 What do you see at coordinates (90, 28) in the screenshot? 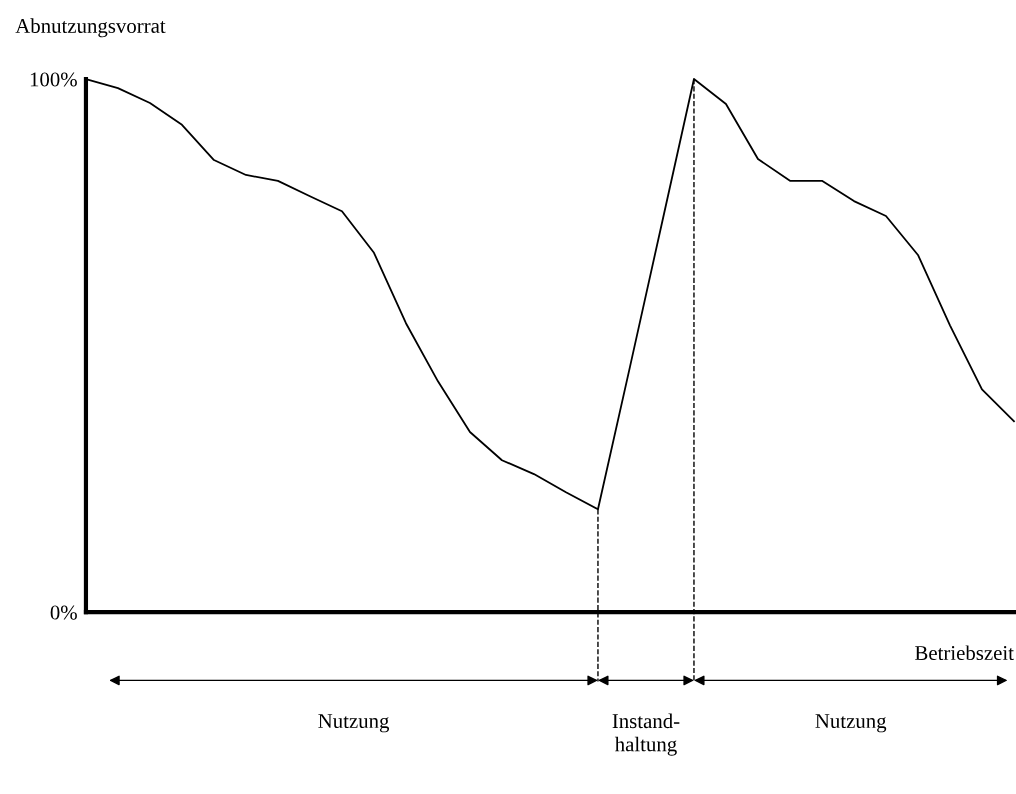
I see `y-axis-title: Abnutzungsvorrat` at bounding box center [90, 28].